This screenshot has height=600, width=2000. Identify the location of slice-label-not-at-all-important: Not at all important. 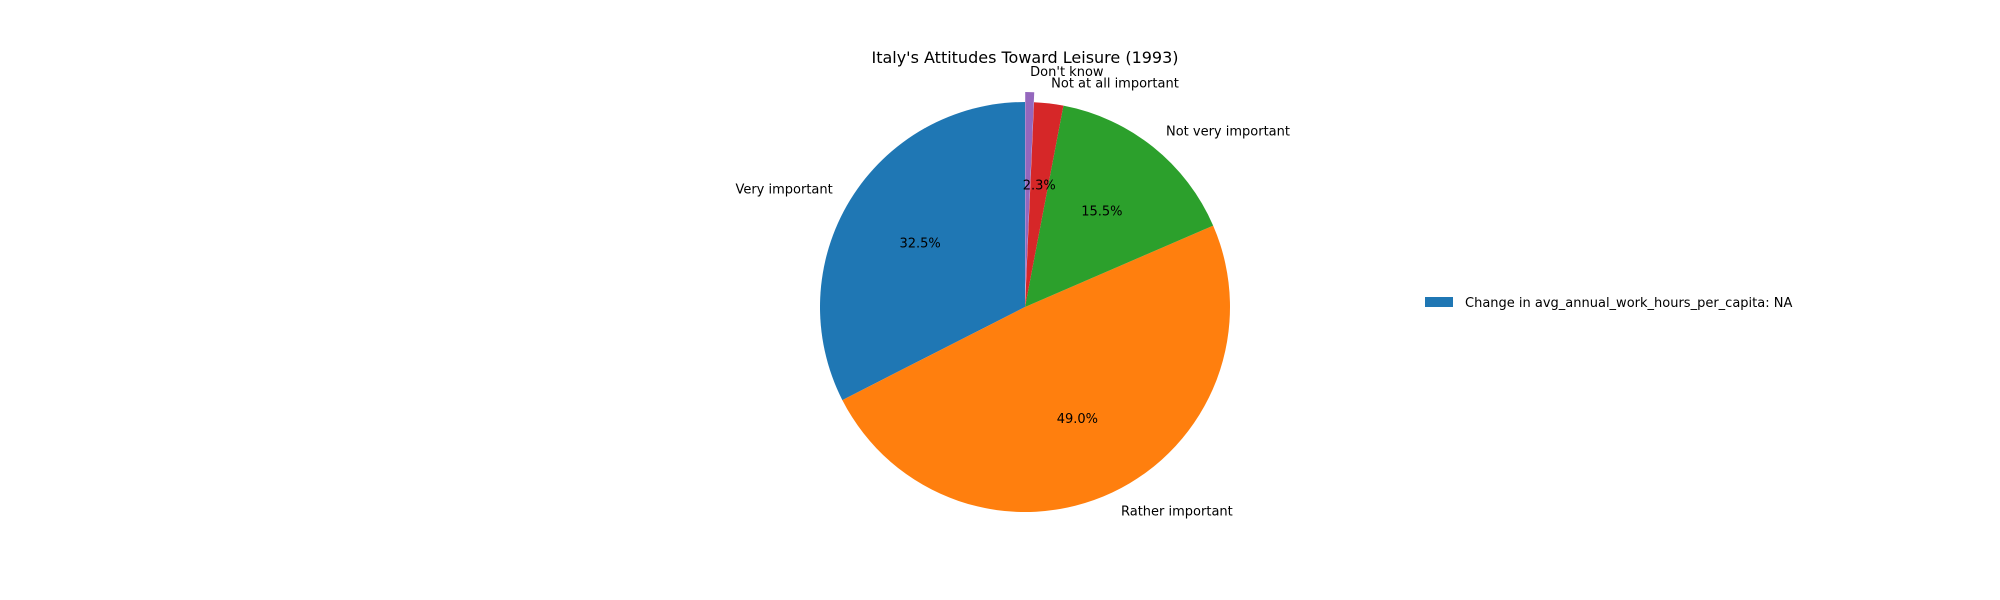
(1115, 84).